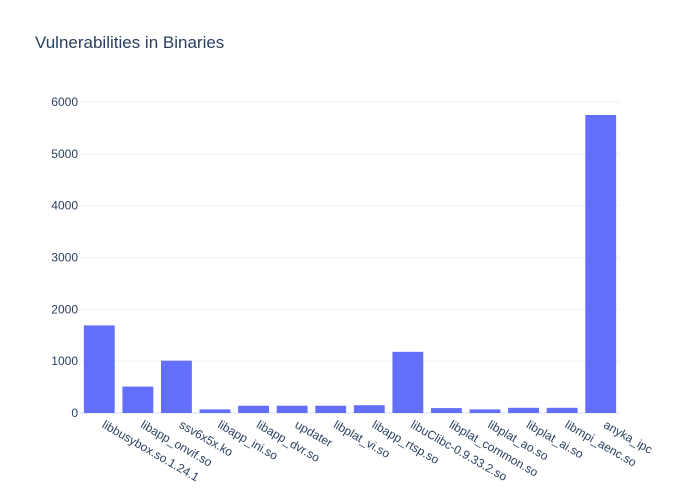  I want to click on y-tick-label: 4000, so click(64, 206).